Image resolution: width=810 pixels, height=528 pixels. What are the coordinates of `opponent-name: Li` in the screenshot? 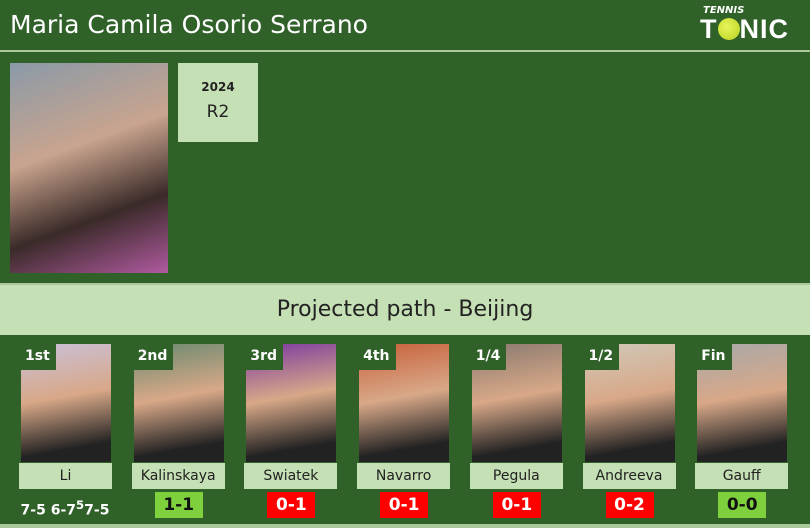 It's located at (65, 476).